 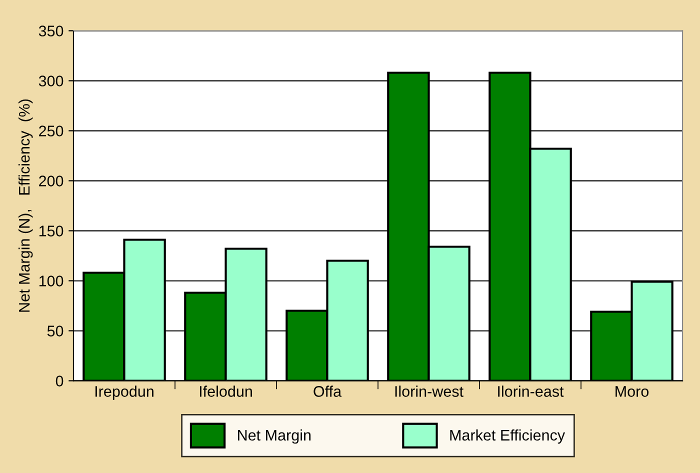 What do you see at coordinates (60, 381) in the screenshot?
I see `y-tick-label: 0` at bounding box center [60, 381].